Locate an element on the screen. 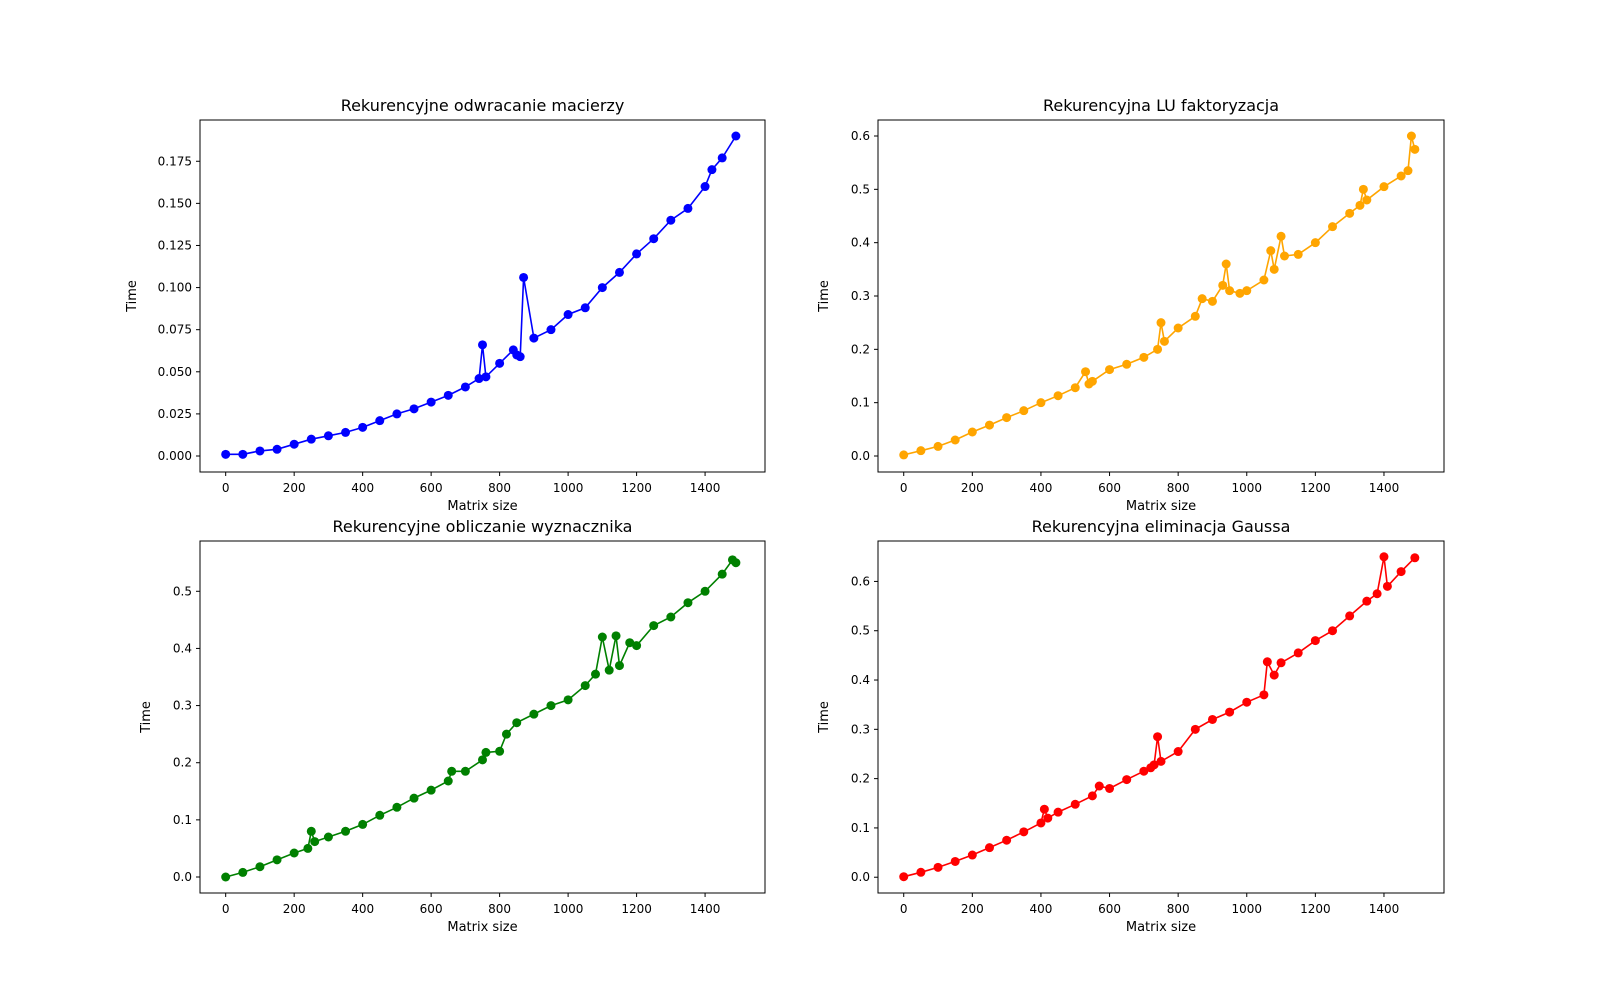 The image size is (1600, 1000). x-tick-label: 1200 is located at coordinates (636, 488).